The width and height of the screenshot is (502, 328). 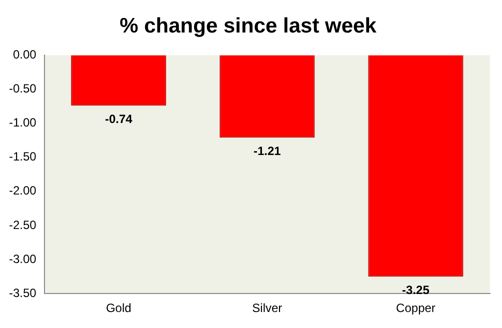 I want to click on chart-title: % change since last week, so click(x=248, y=26).